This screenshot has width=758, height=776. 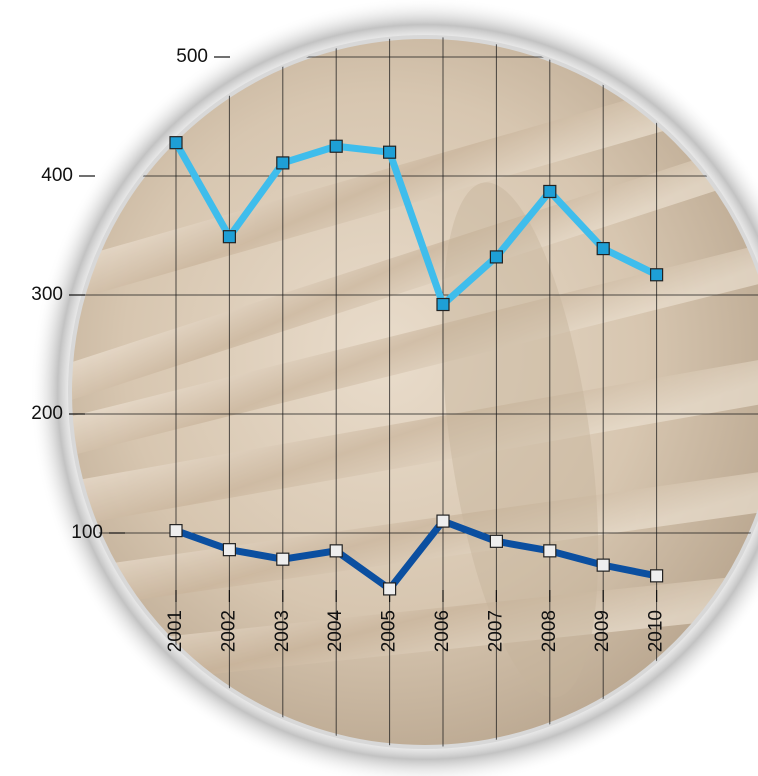 I want to click on x-tick-label: 2004, so click(x=335, y=631).